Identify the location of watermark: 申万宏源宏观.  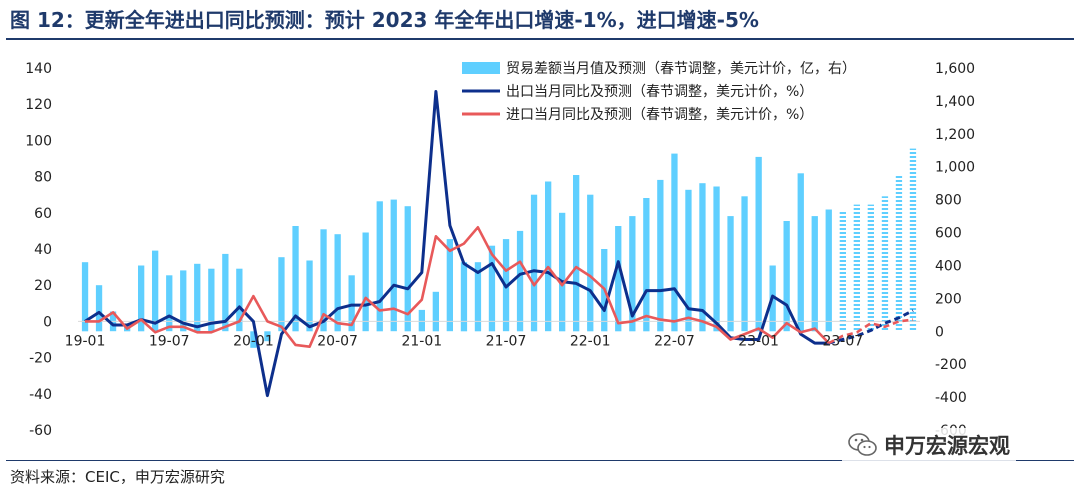
(929, 445).